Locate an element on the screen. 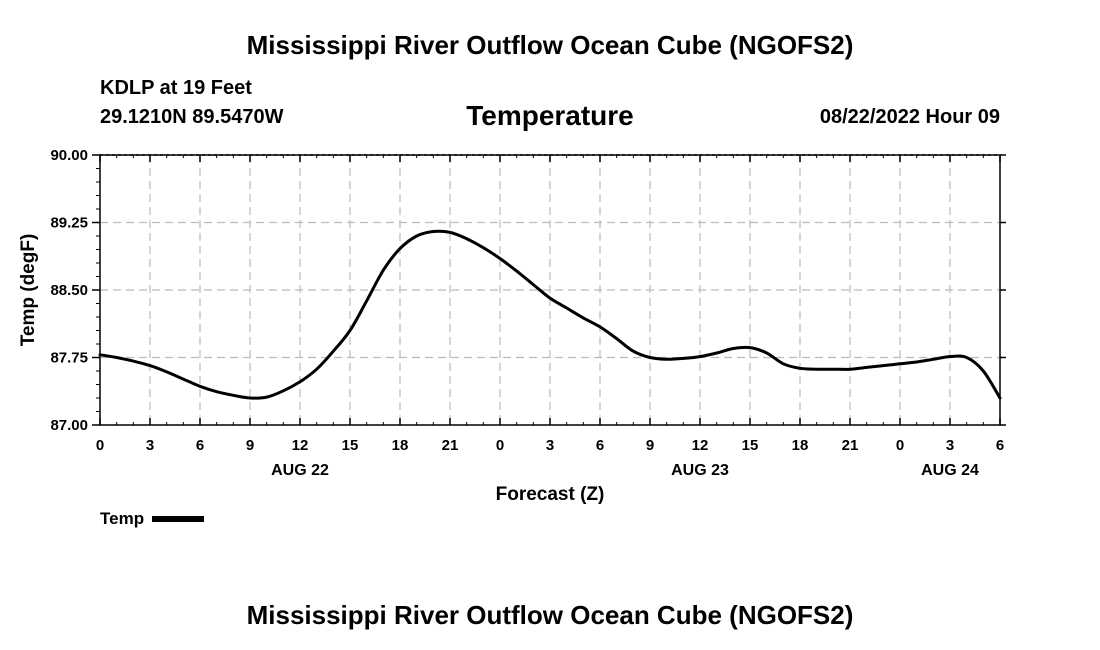  x-tick-labels: 0 3 6 9 12 15 18 21 0 3 6 9 12 15 18 21 0 3 6 is located at coordinates (550, 445).